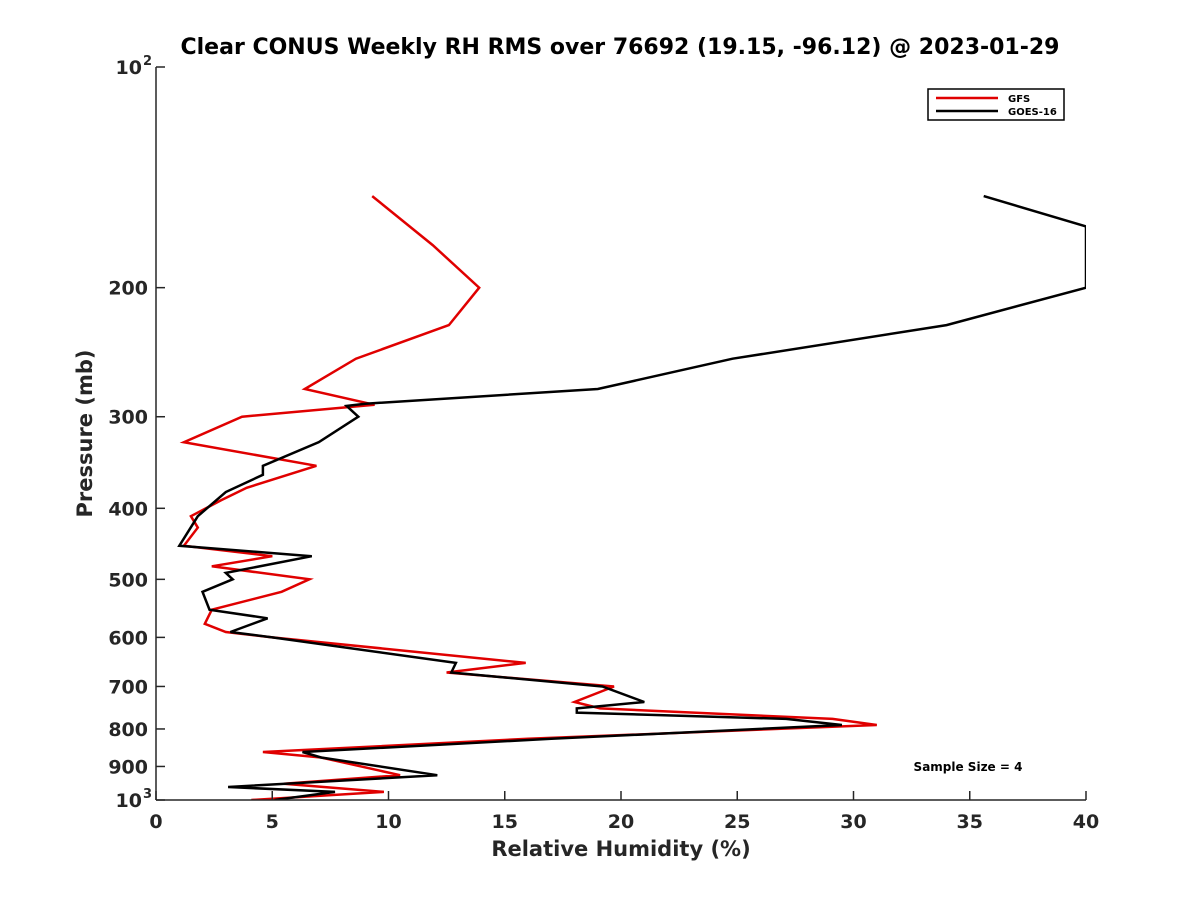 This screenshot has height=900, width=1200. I want to click on y-axis-label: Pressure (mb), so click(85, 434).